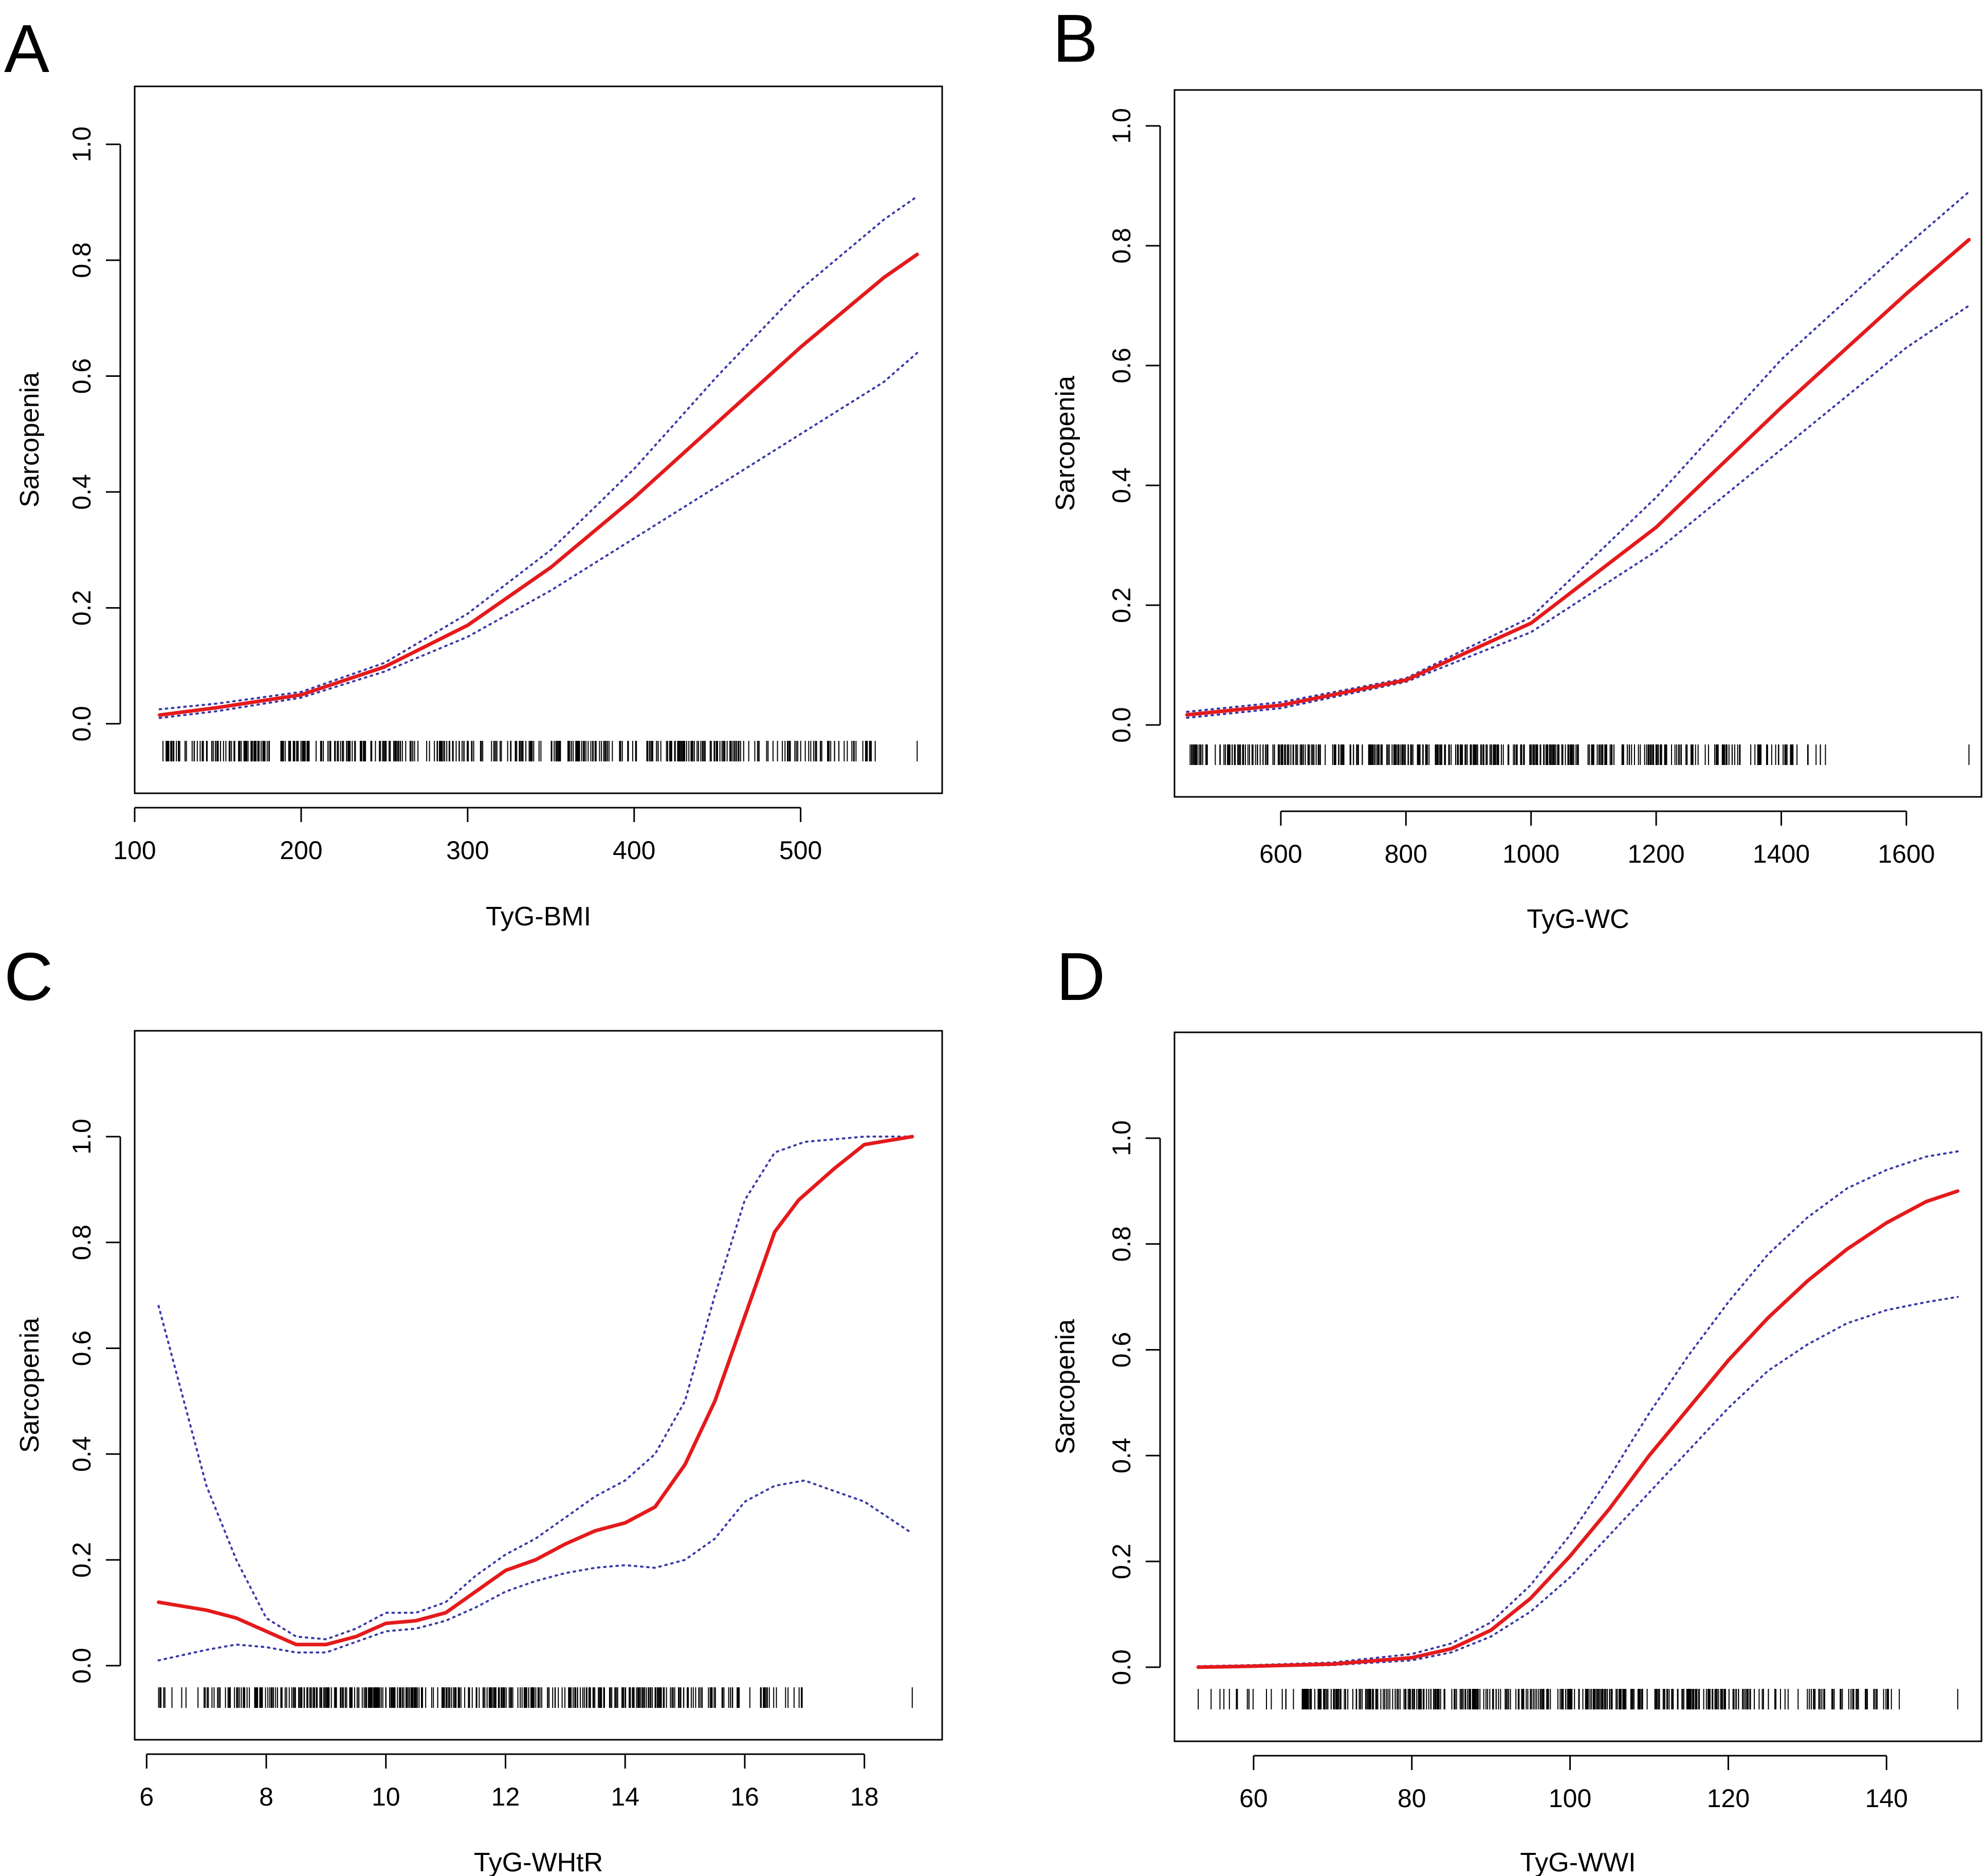 The height and width of the screenshot is (1876, 1983). Describe the element at coordinates (26, 48) in the screenshot. I see `panel-letter: A` at that location.